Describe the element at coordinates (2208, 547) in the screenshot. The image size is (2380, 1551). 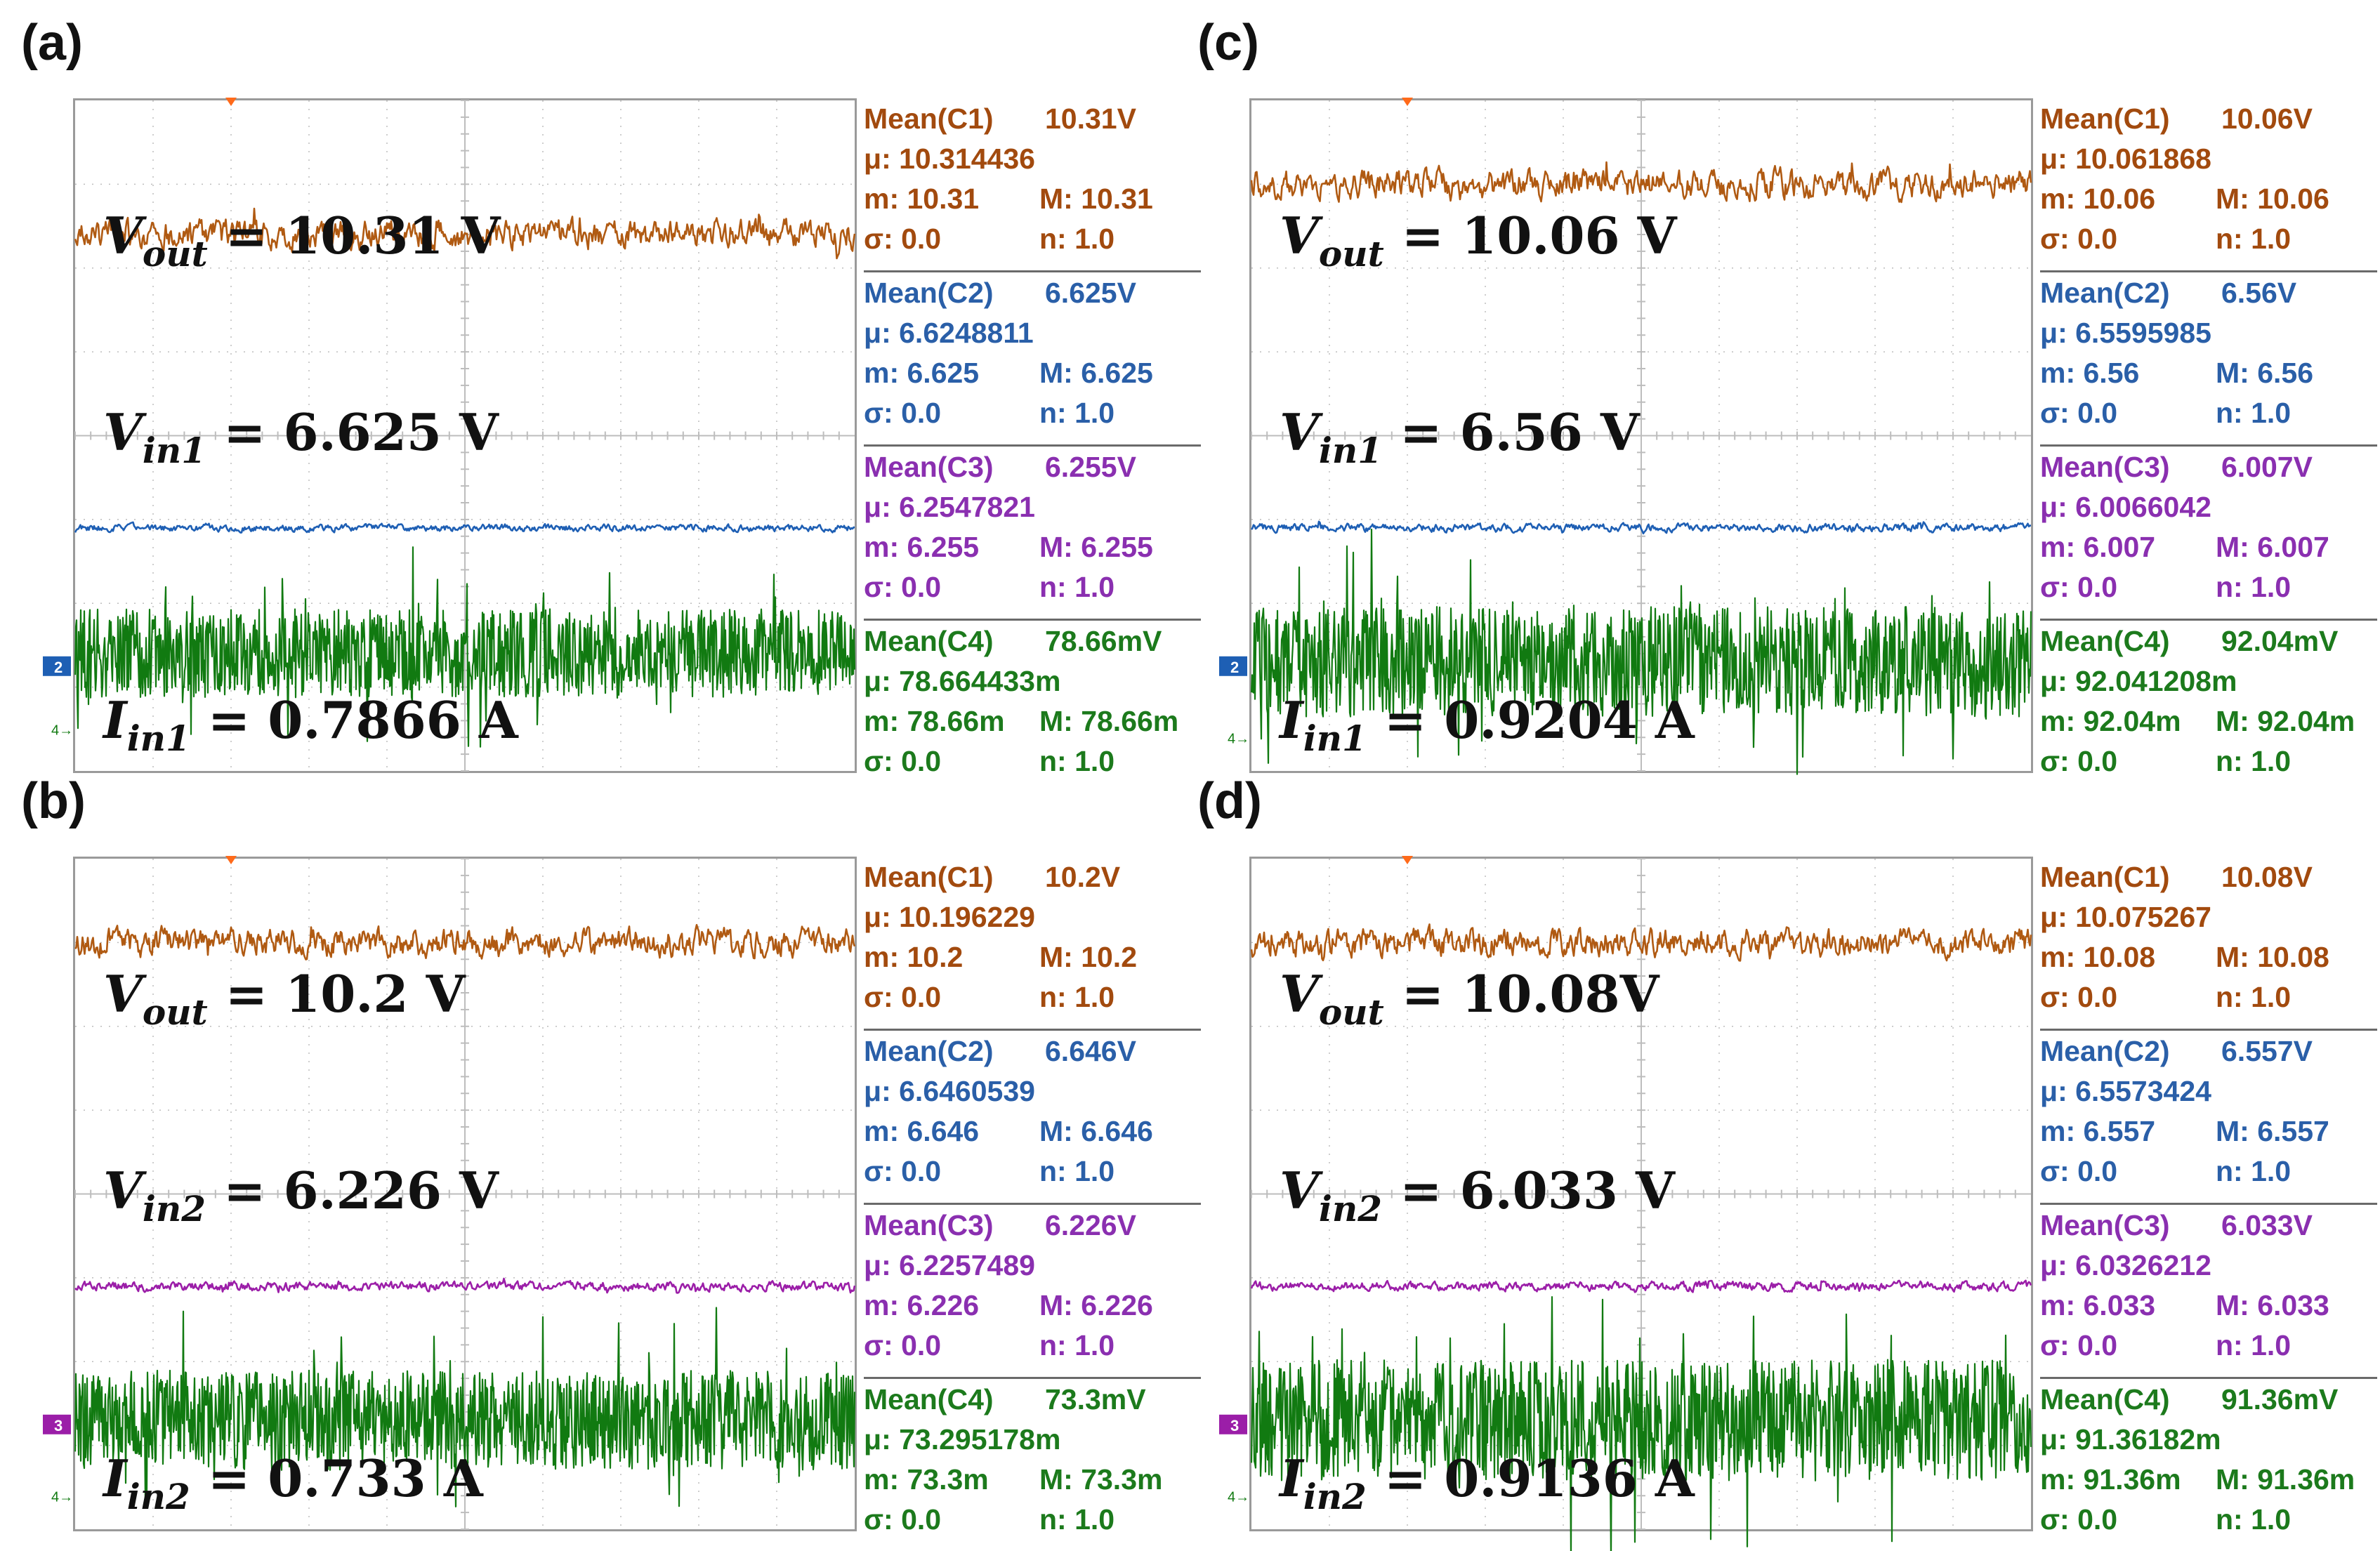
I see `measurement-row: m: 6.007 M: 6.007` at that location.